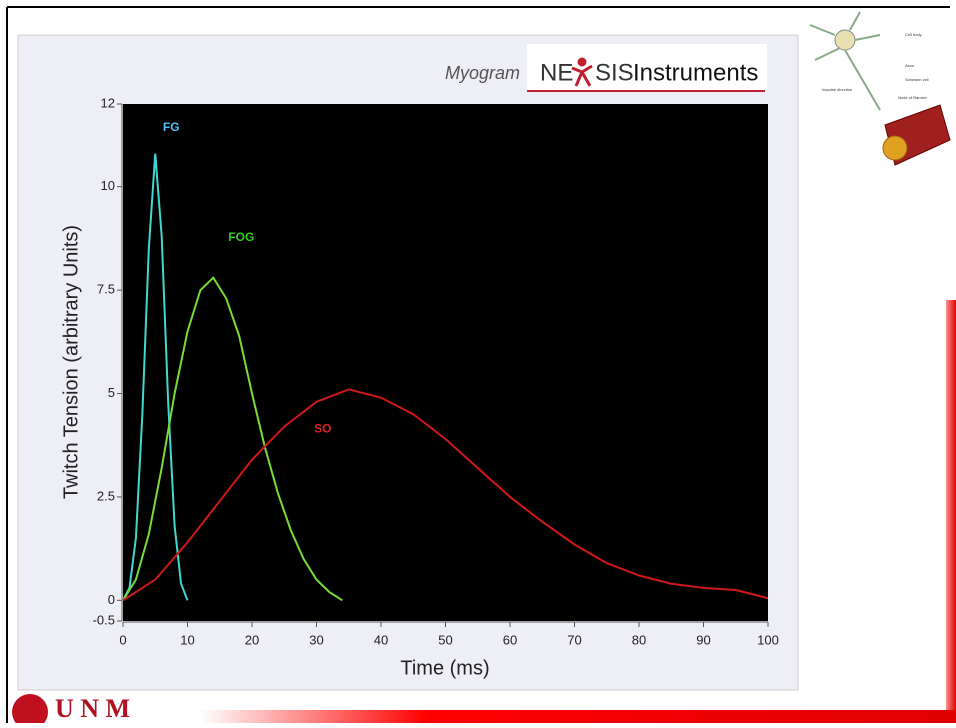 The height and width of the screenshot is (728, 956). What do you see at coordinates (111, 599) in the screenshot?
I see `y-tick-label: 0` at bounding box center [111, 599].